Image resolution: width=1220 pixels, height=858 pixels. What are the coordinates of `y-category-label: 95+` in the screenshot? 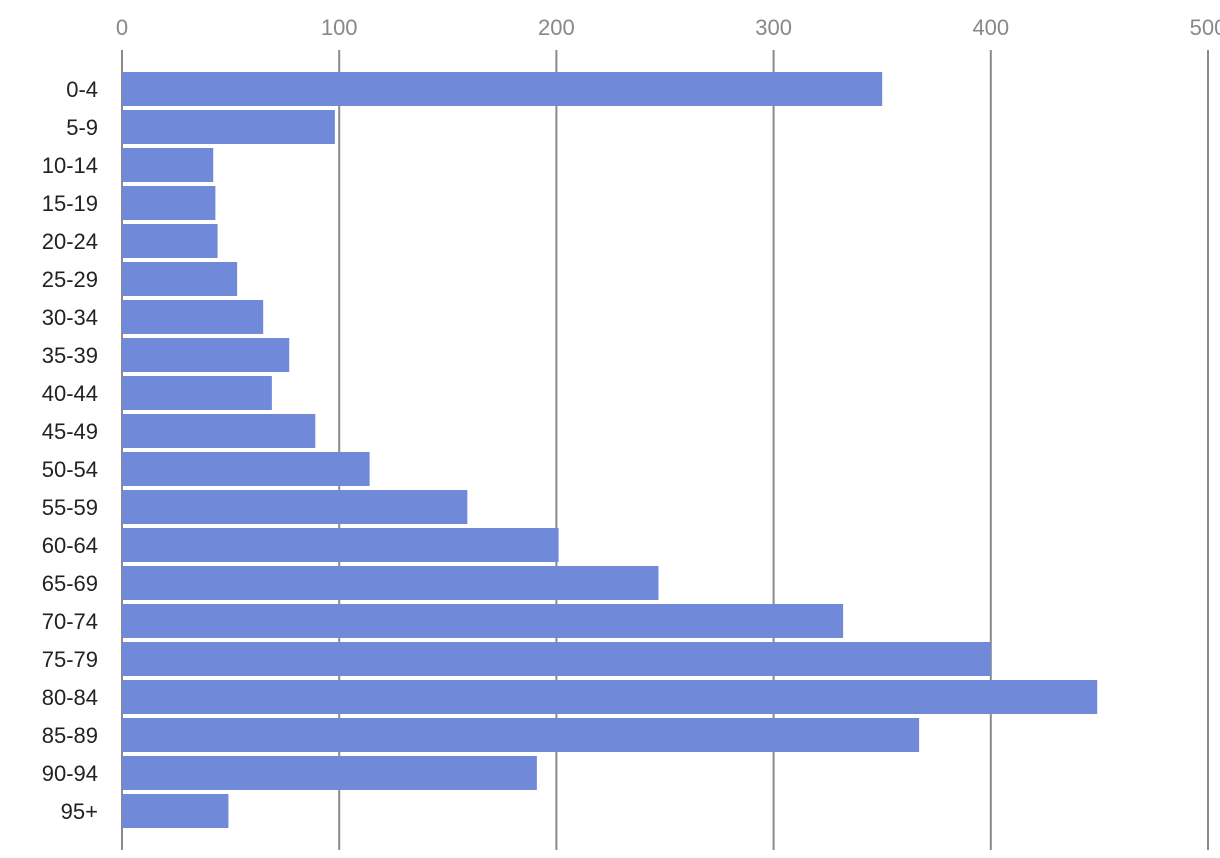 It's located at (79, 811).